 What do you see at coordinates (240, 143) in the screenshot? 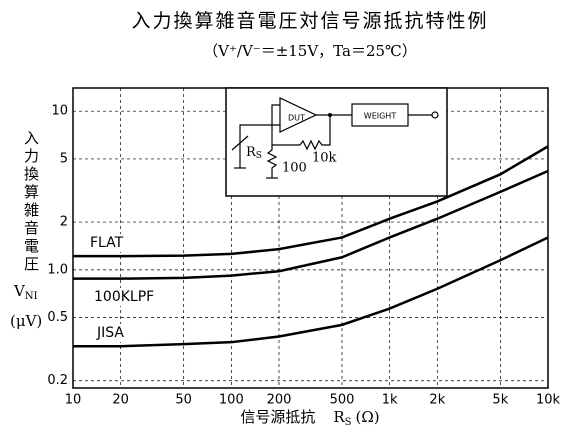
I see `rs-arrow` at bounding box center [240, 143].